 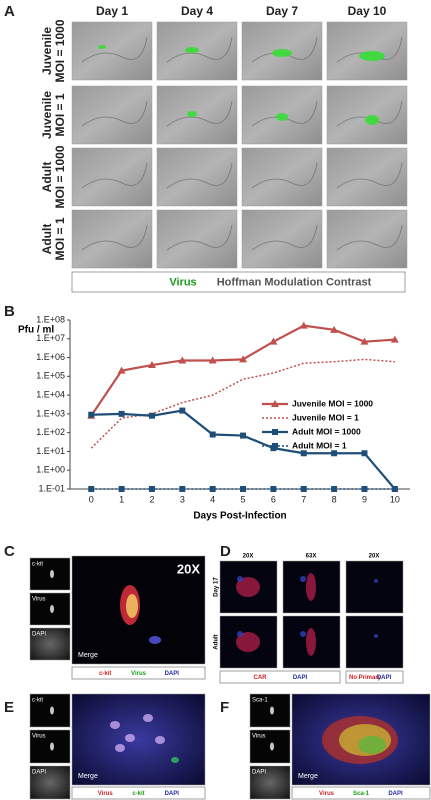 What do you see at coordinates (243, 499) in the screenshot?
I see `label: 5` at bounding box center [243, 499].